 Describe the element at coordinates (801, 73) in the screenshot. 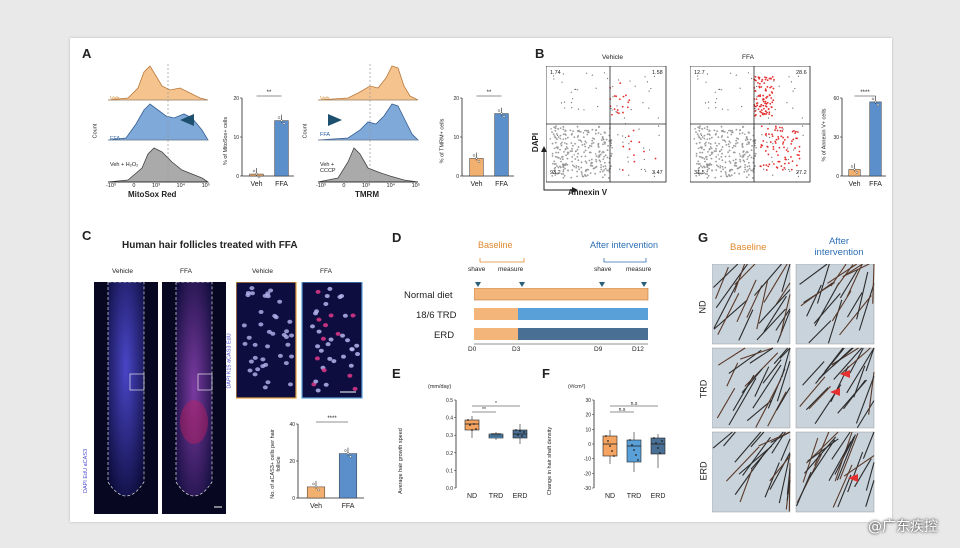

I see `ffa-q-ur: 28.6` at that location.